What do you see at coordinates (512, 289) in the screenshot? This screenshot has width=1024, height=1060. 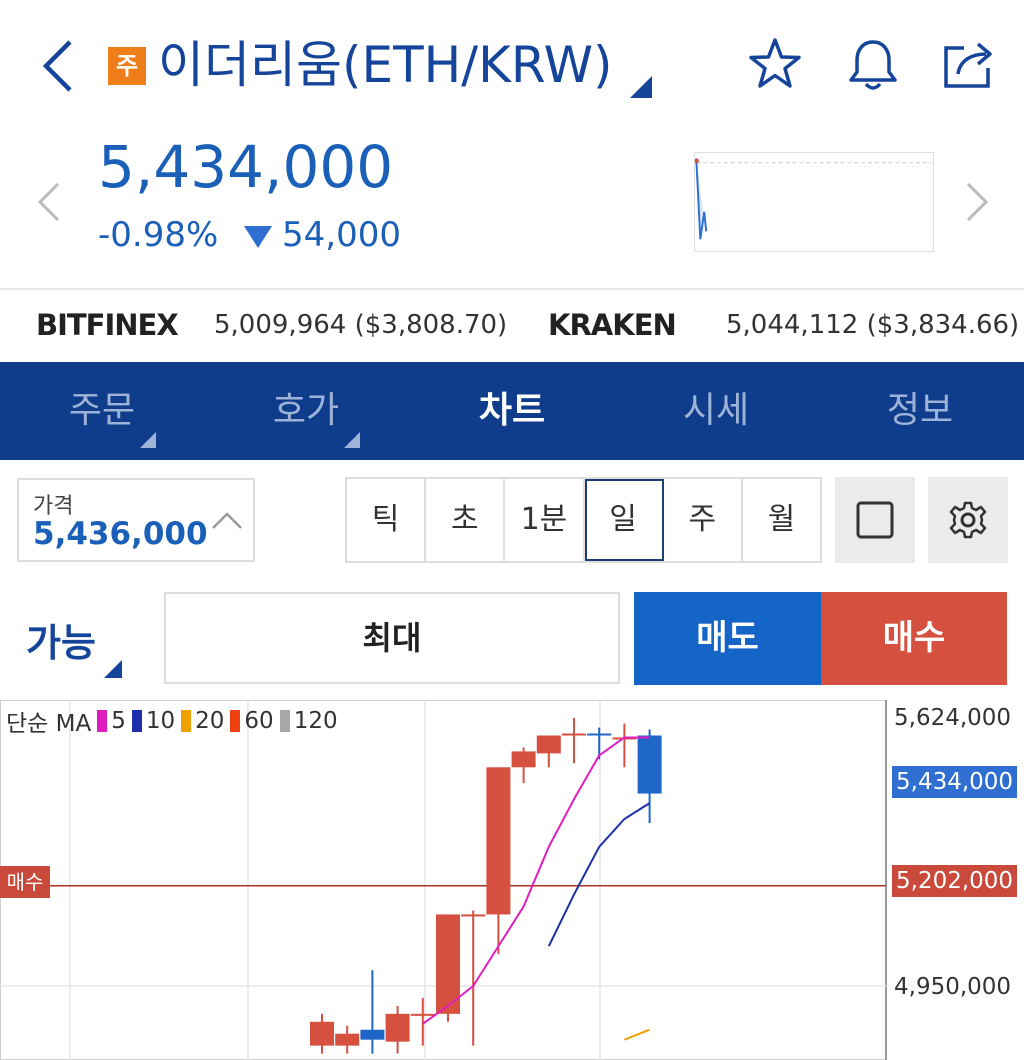 I see `divider` at bounding box center [512, 289].